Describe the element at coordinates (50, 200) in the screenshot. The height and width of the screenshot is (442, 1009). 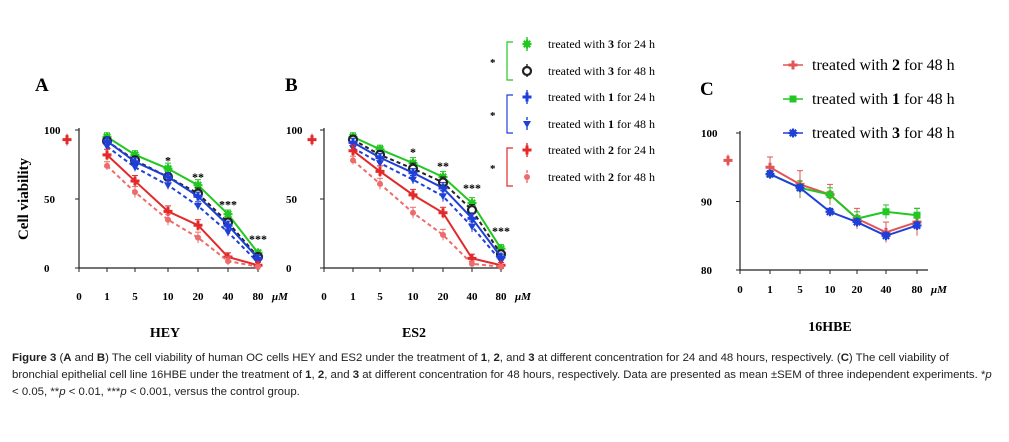
I see `y-tick-label: 50` at that location.